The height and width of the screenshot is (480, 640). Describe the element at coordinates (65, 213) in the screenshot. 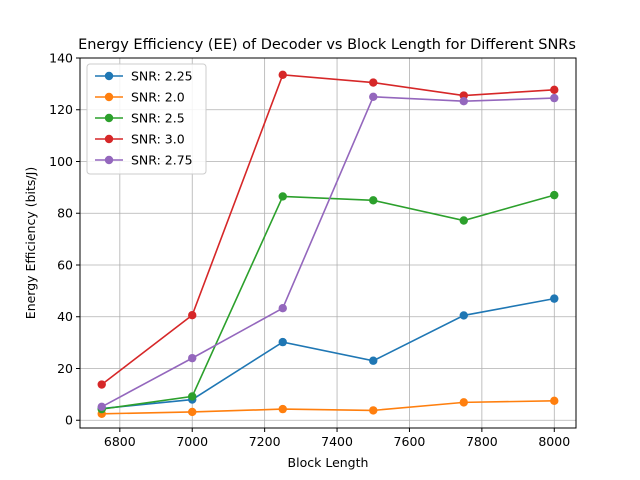

I see `y-tick-label: 80` at that location.